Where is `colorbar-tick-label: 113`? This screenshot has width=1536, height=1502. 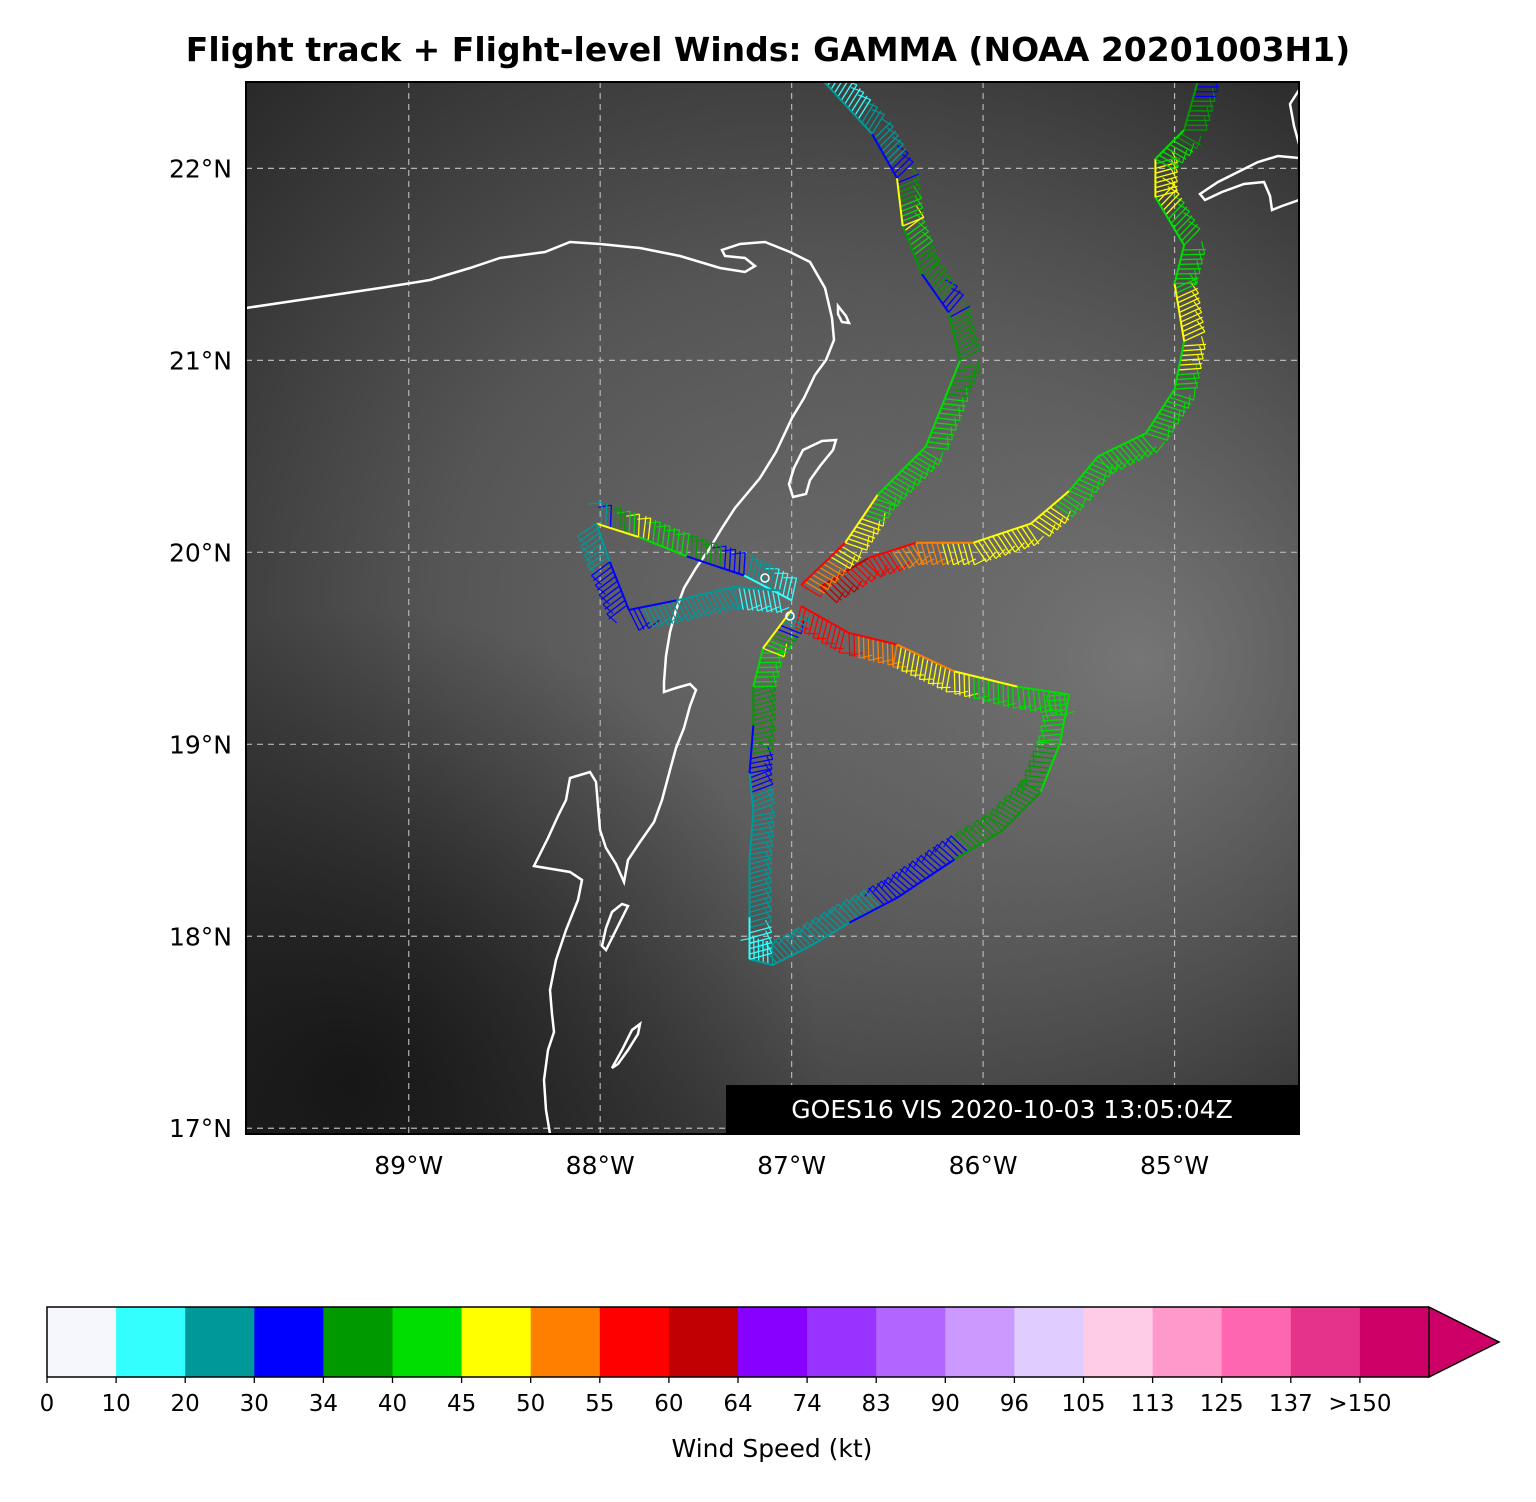 colorbar-tick-label: 113 is located at coordinates (1153, 1404).